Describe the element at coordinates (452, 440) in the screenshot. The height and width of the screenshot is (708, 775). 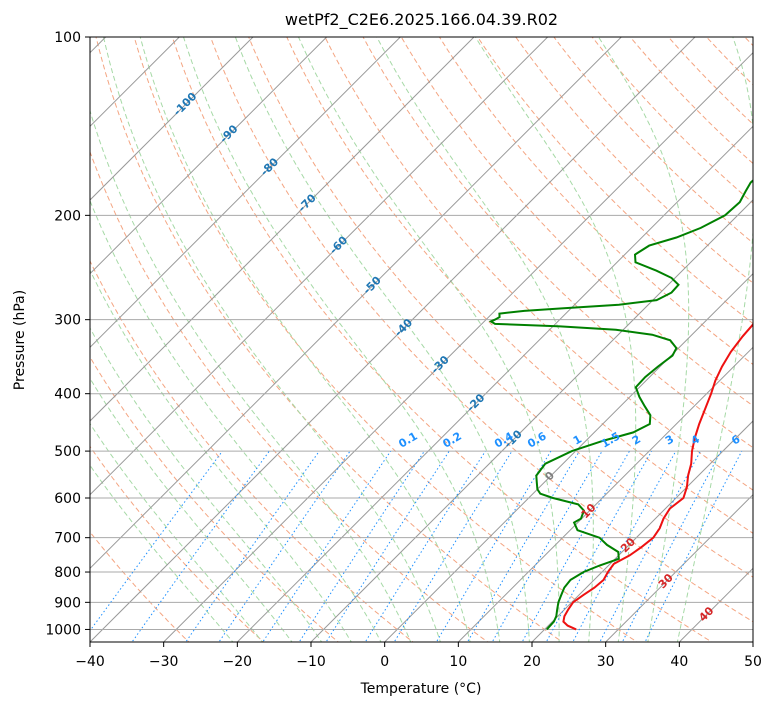
I see `mixing-ratio-label: 0.2` at that location.